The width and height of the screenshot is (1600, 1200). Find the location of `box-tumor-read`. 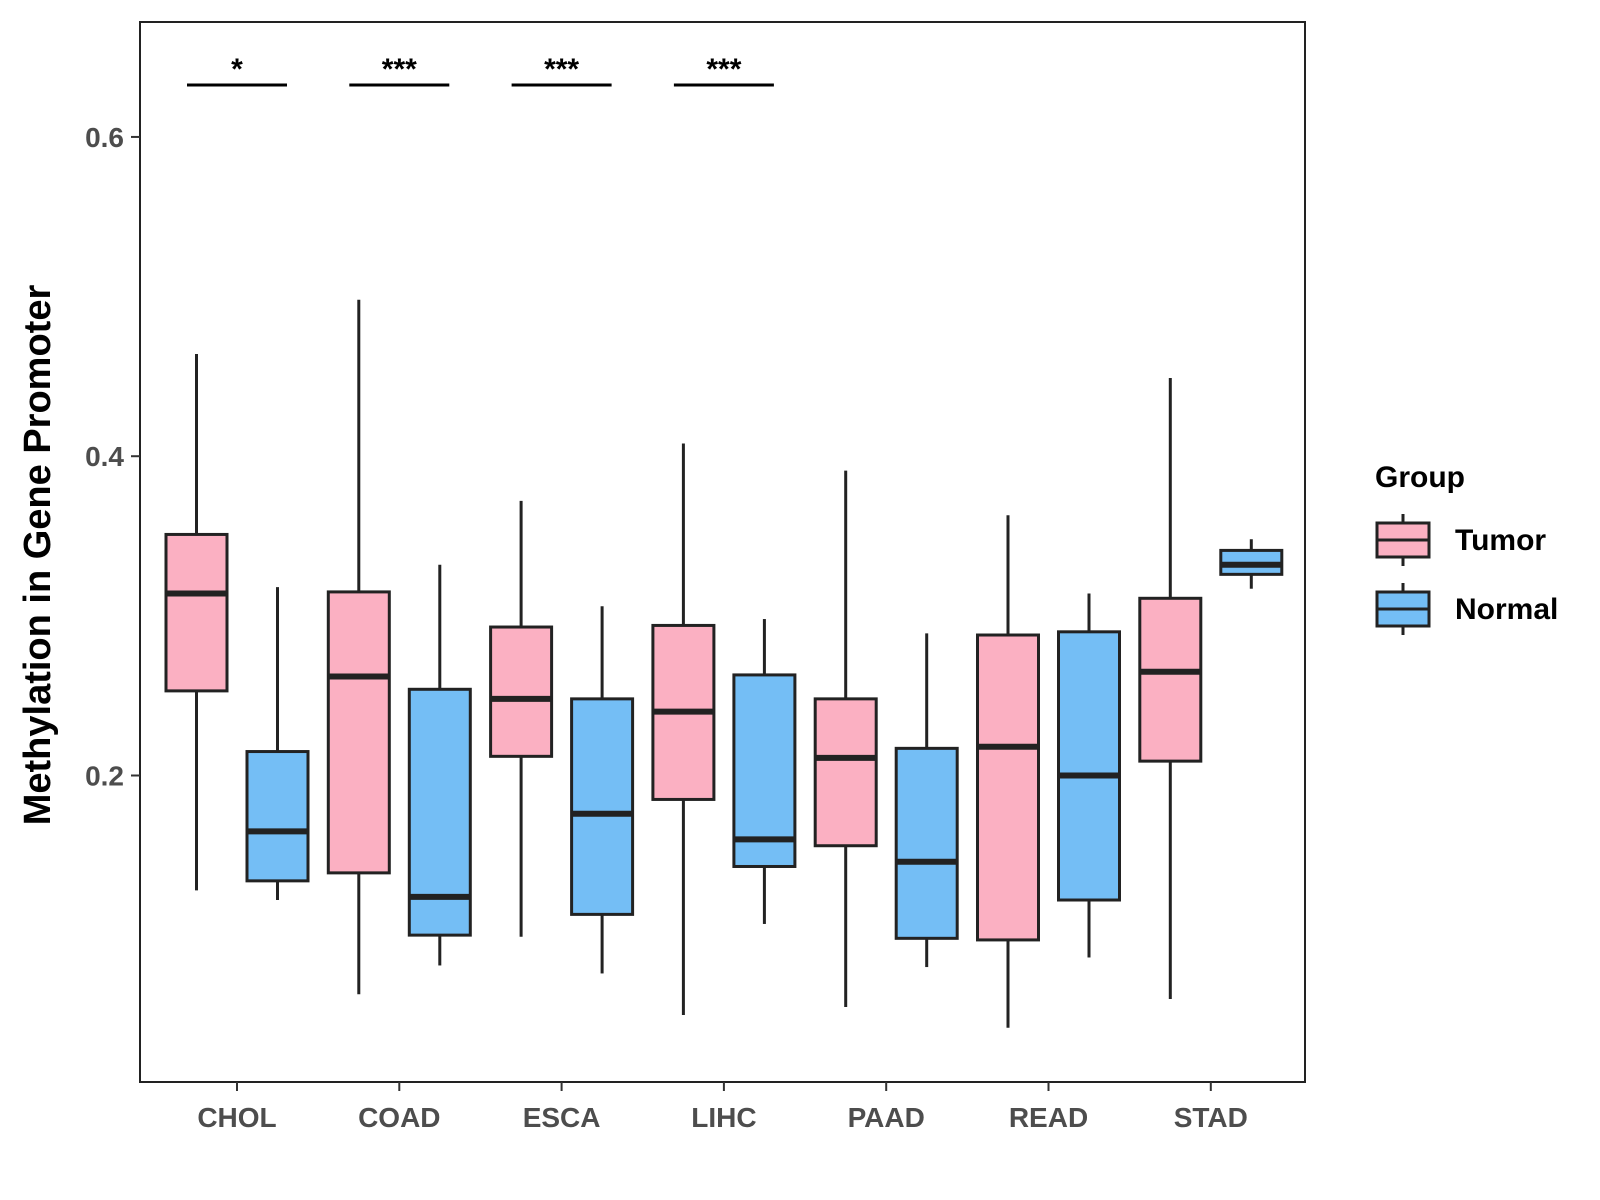

box-tumor-read is located at coordinates (1008, 771).